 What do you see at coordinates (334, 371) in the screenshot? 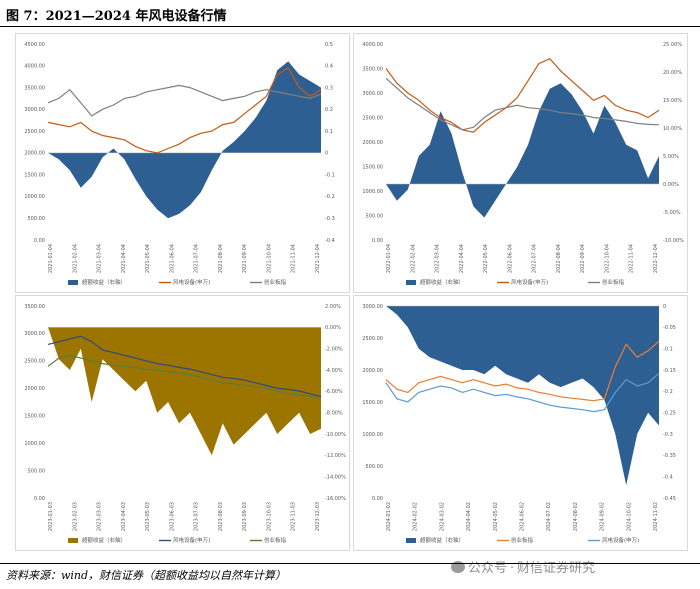
I see `right-axis-tick: -4.00%` at bounding box center [334, 371].